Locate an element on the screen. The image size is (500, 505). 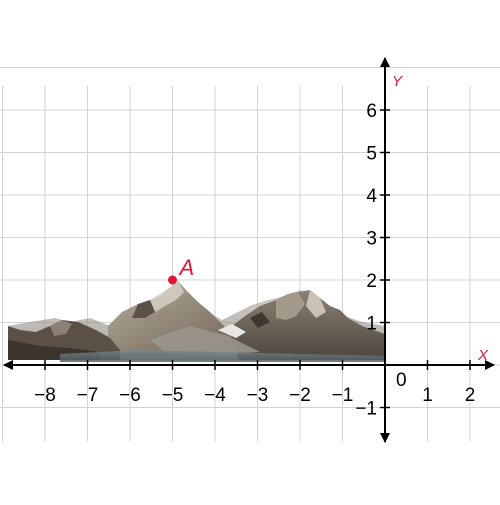
x-tick-label: 1 is located at coordinates (427, 395).